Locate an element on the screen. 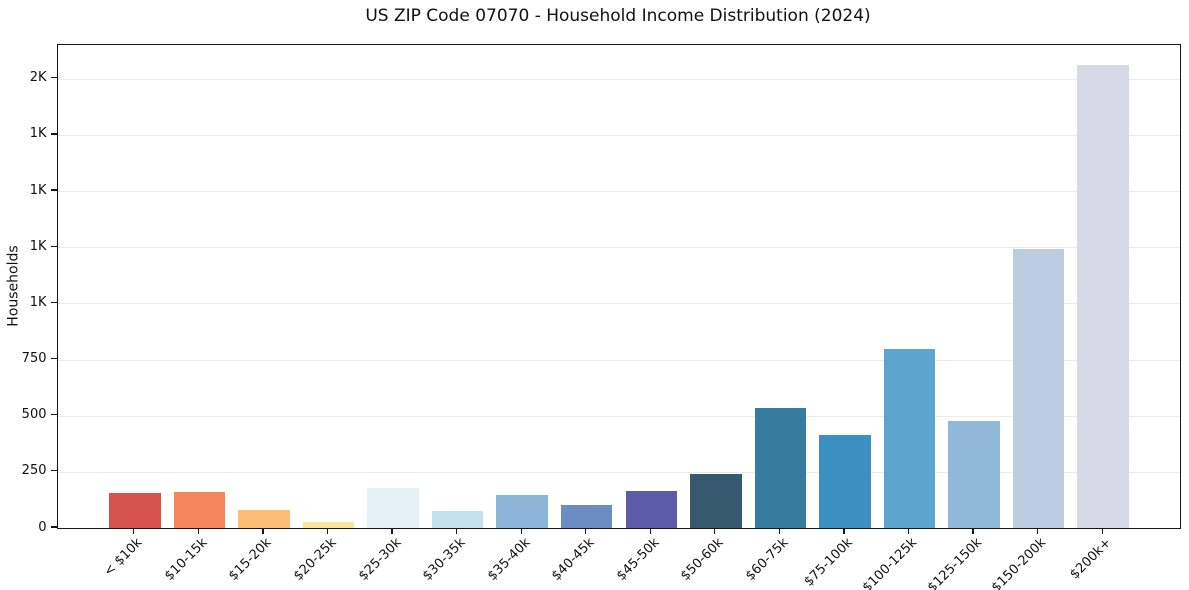 The width and height of the screenshot is (1189, 590). bar-45-50k is located at coordinates (651, 509).